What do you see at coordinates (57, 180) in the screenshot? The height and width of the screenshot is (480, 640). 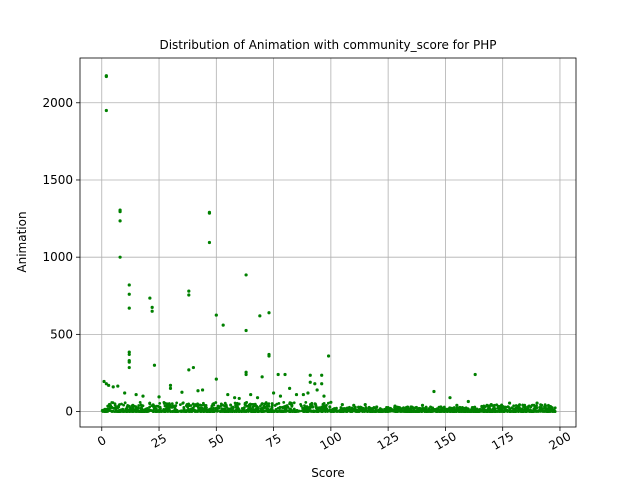 I see `y-tick-label: 1500` at bounding box center [57, 180].